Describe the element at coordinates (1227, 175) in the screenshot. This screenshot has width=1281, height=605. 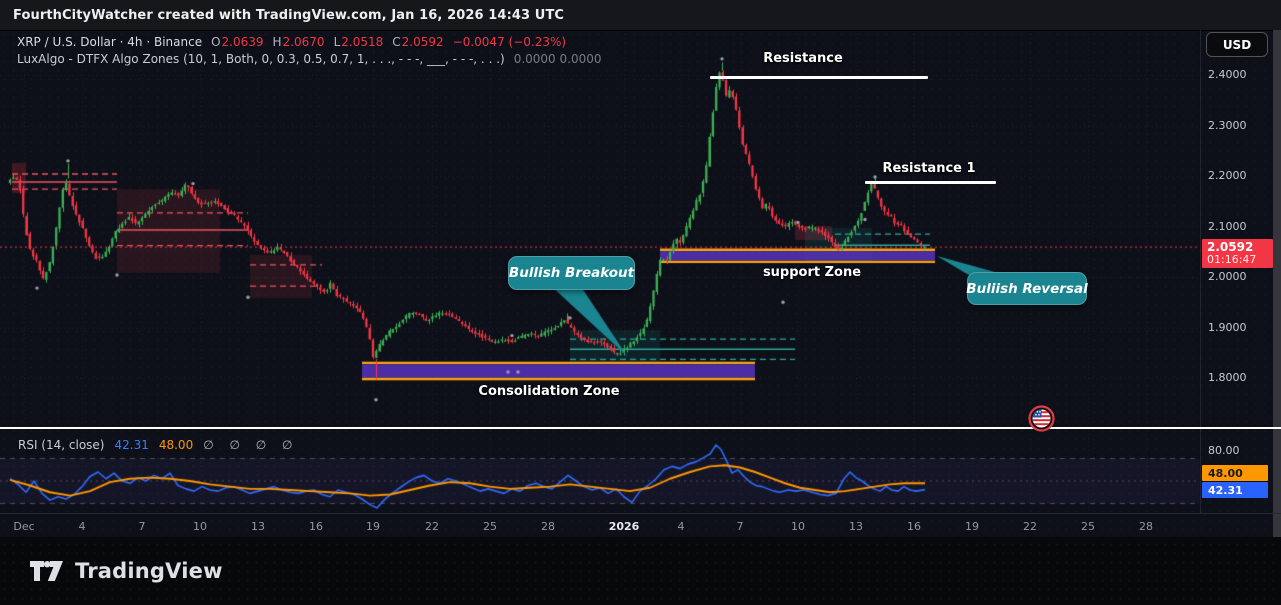
I see `price-axis-label: 2.2000` at that location.